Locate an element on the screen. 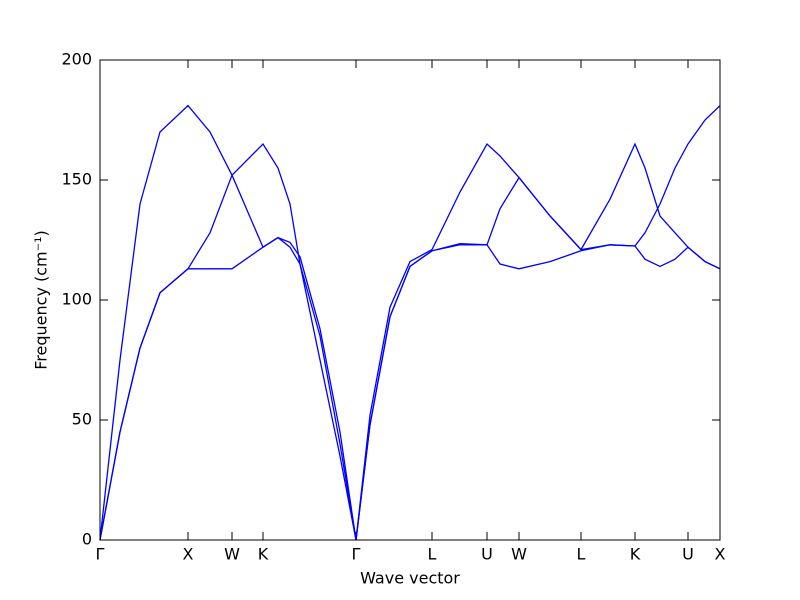 Image resolution: width=800 pixels, height=600 pixels. y-tick-label: 100 is located at coordinates (76, 299).